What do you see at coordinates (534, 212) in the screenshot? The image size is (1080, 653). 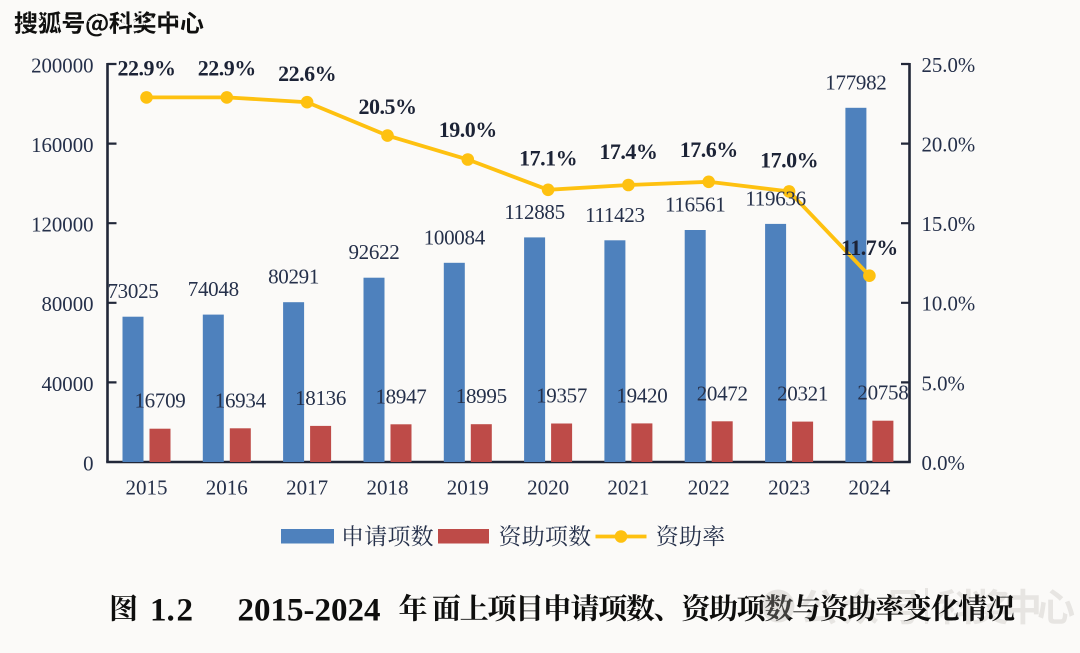 I see `svg-text: 112885` at bounding box center [534, 212].